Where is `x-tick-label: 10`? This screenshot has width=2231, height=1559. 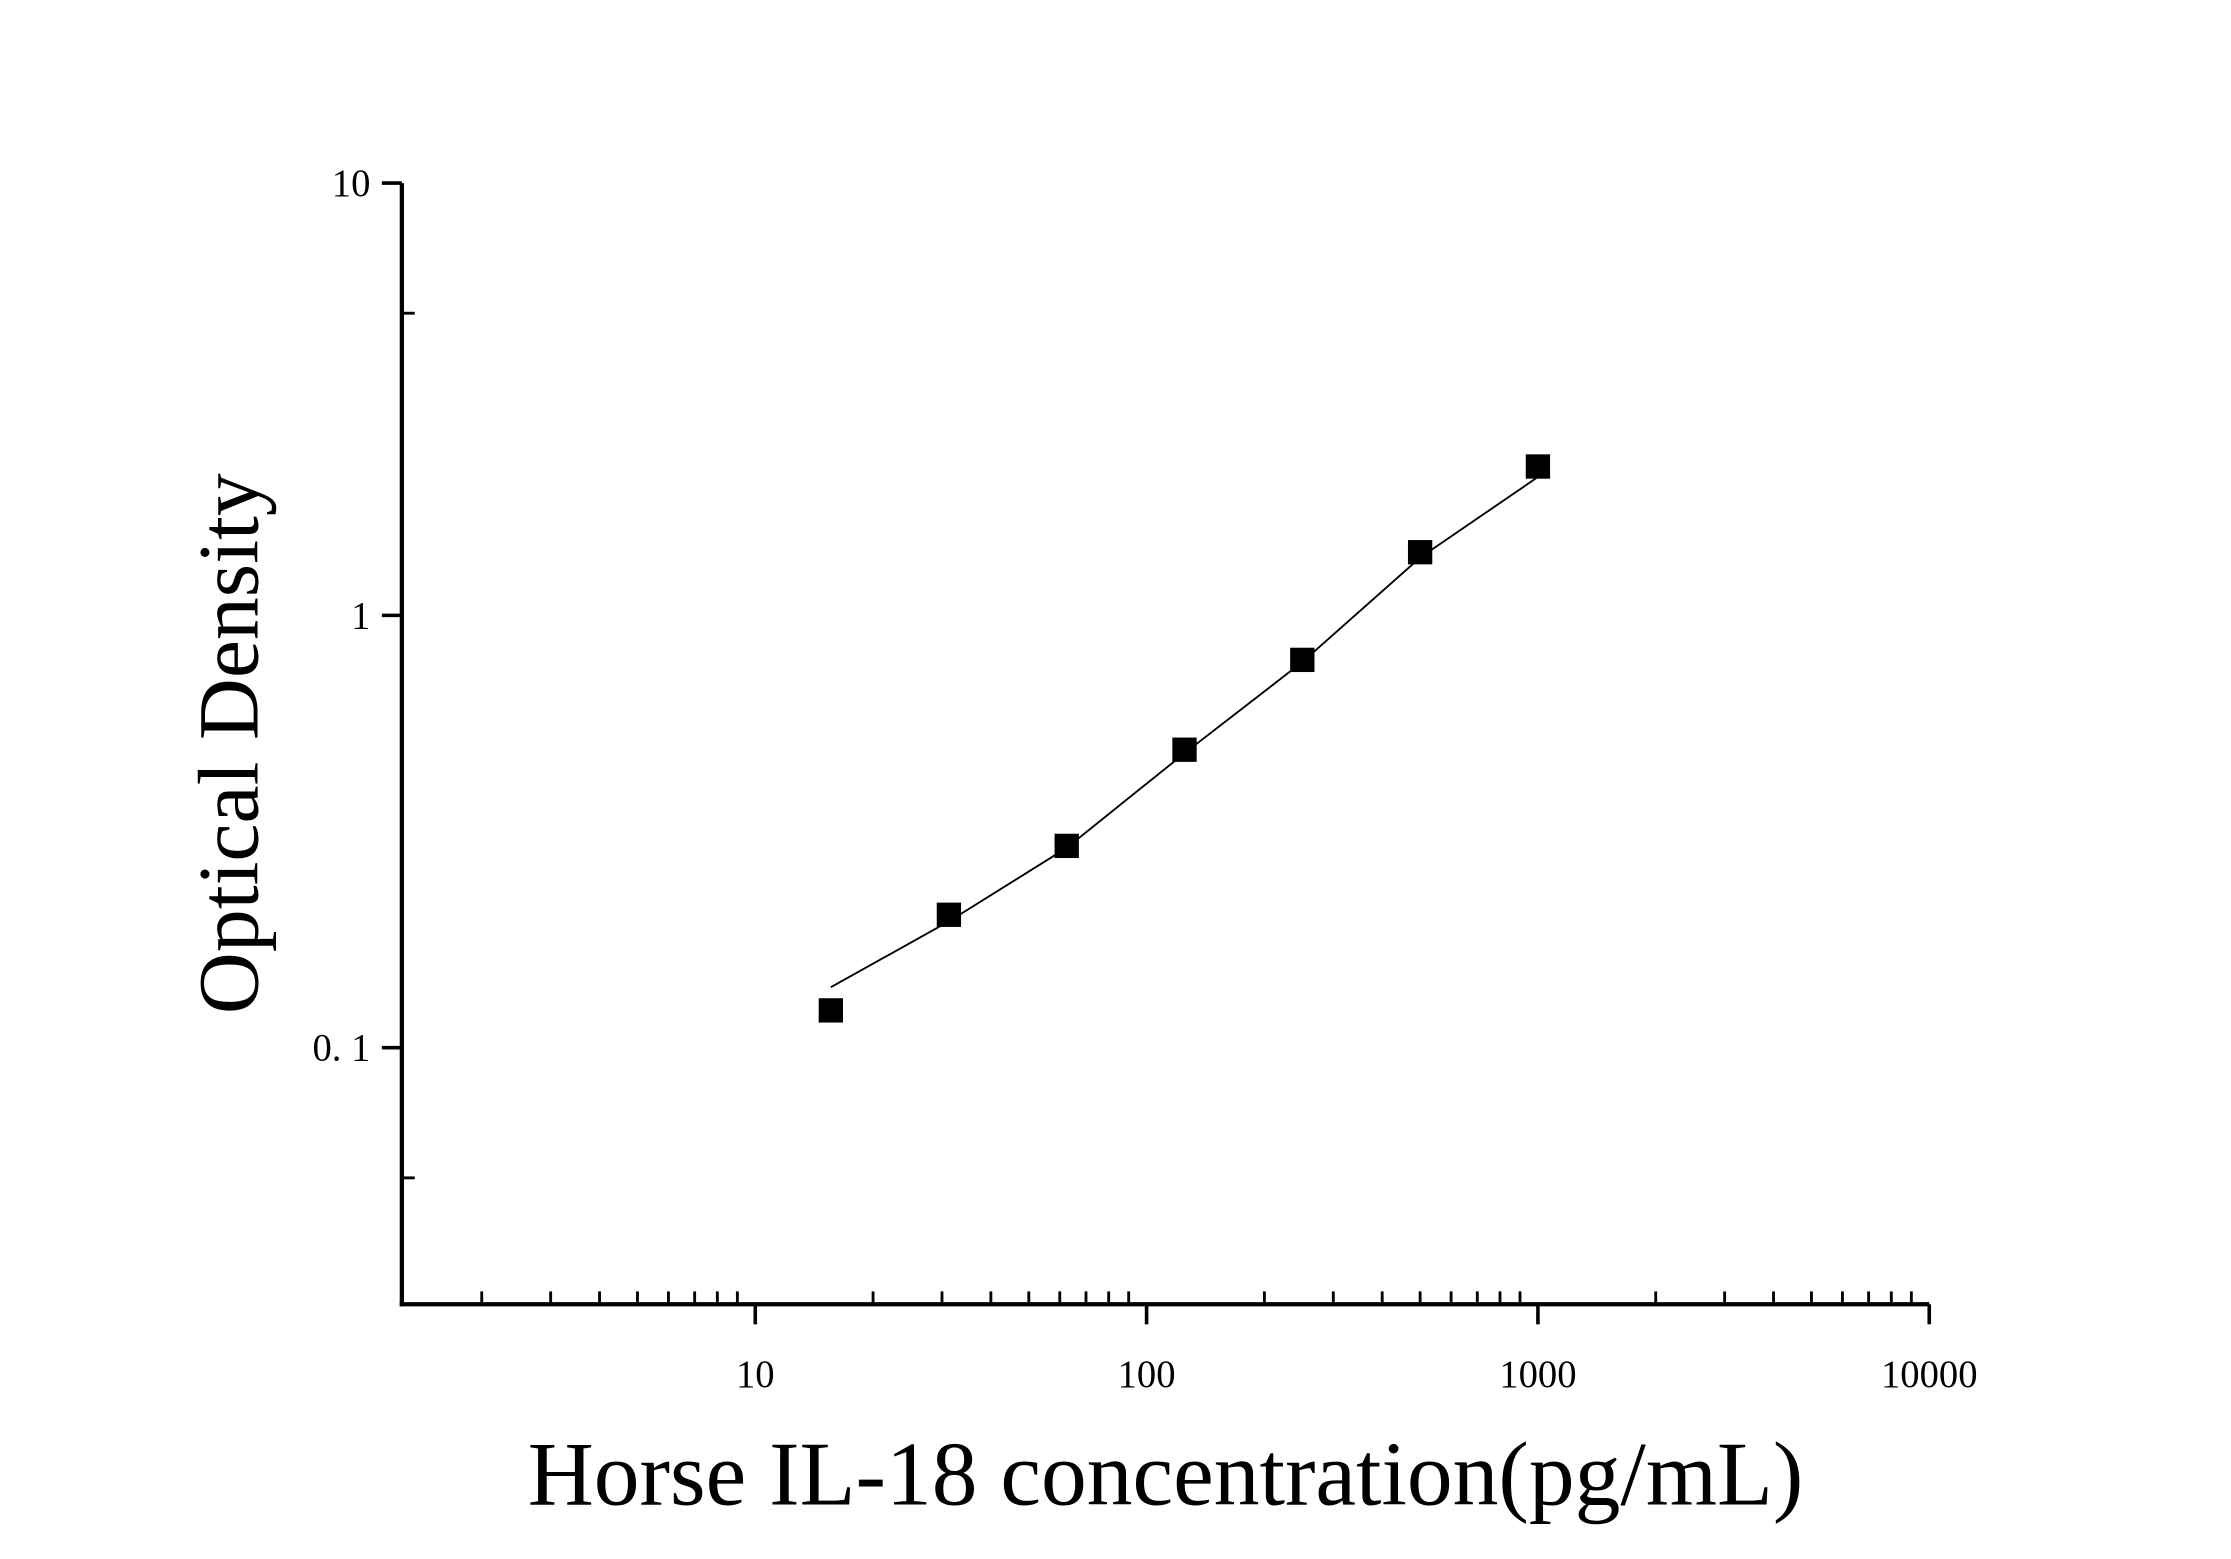 x-tick-label: 10 is located at coordinates (755, 1375).